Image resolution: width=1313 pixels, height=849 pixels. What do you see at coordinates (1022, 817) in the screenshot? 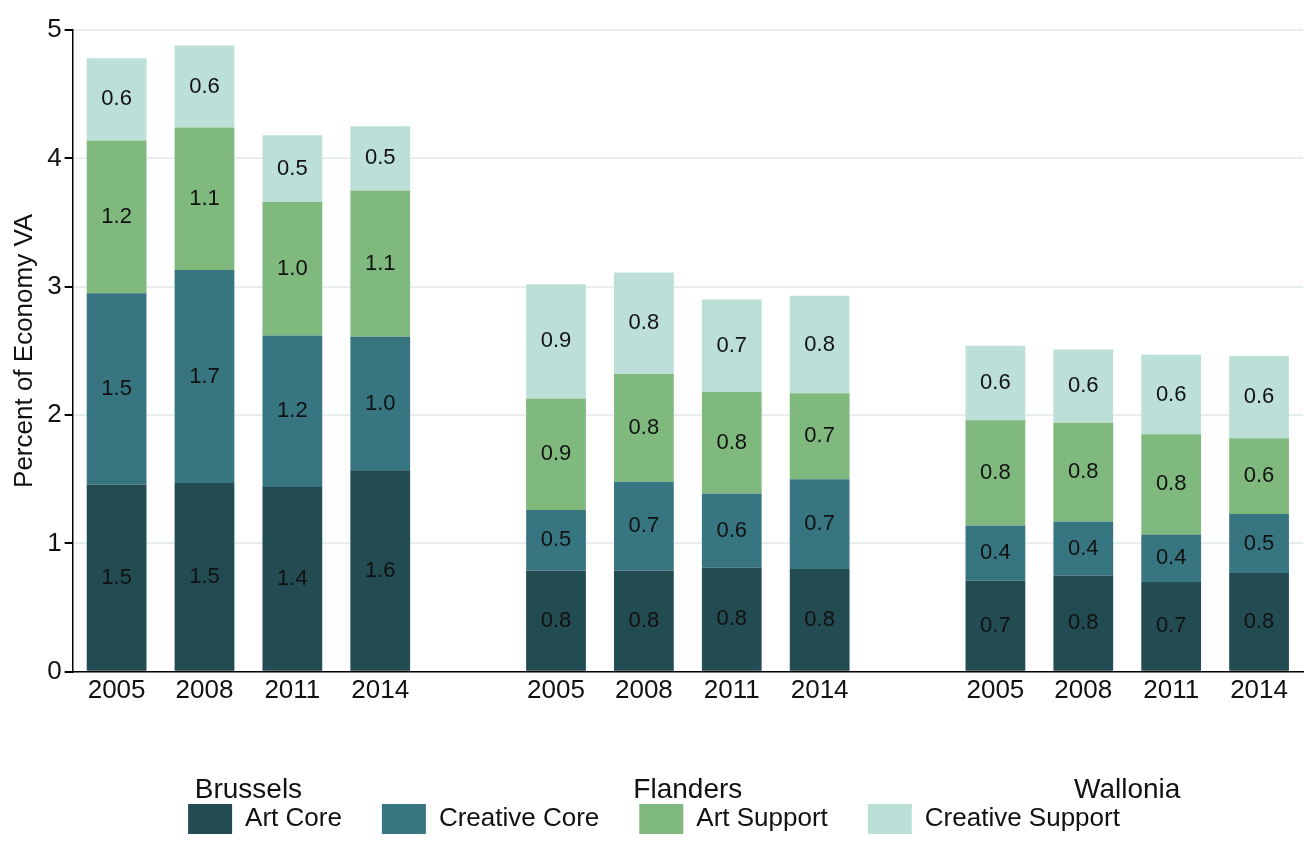
I see `legend-label: Creative Support` at bounding box center [1022, 817].